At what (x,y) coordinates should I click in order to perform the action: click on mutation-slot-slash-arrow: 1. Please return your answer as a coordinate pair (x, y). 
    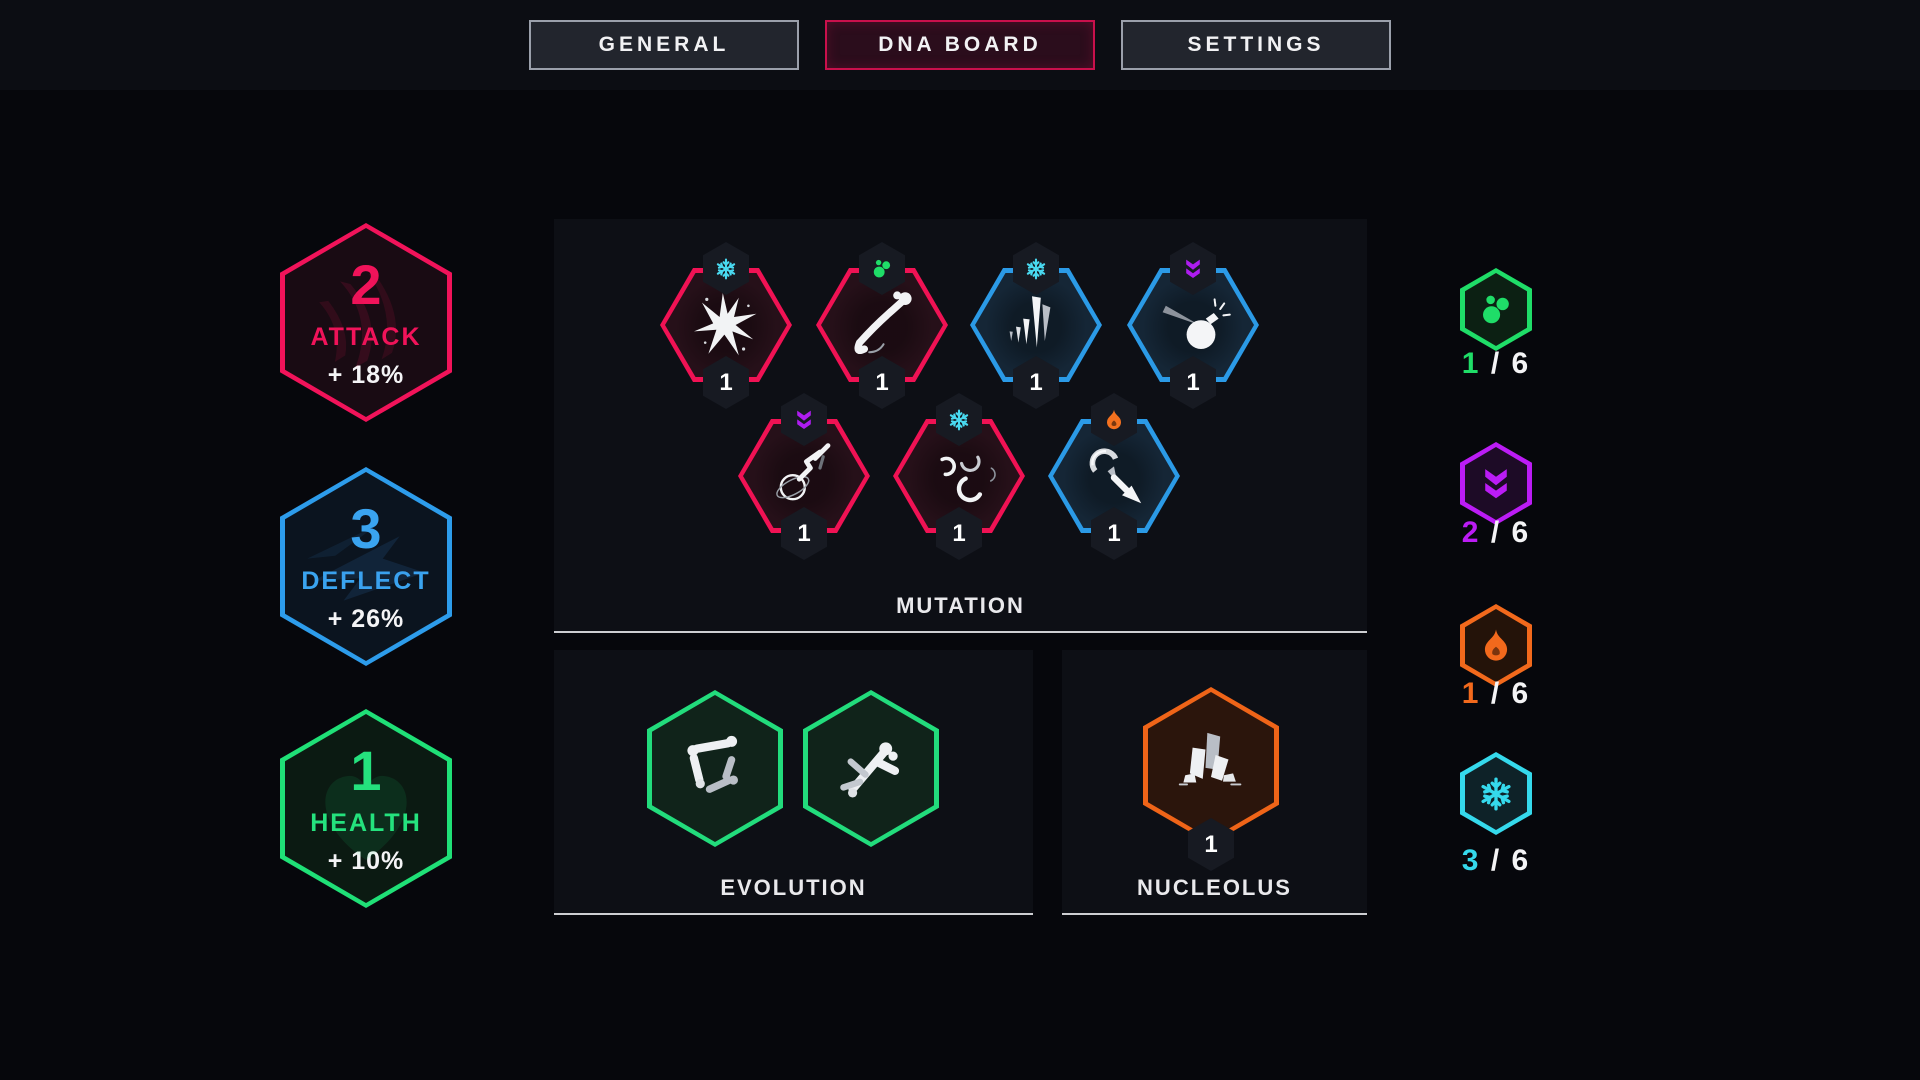
    Looking at the image, I should click on (1114, 476).